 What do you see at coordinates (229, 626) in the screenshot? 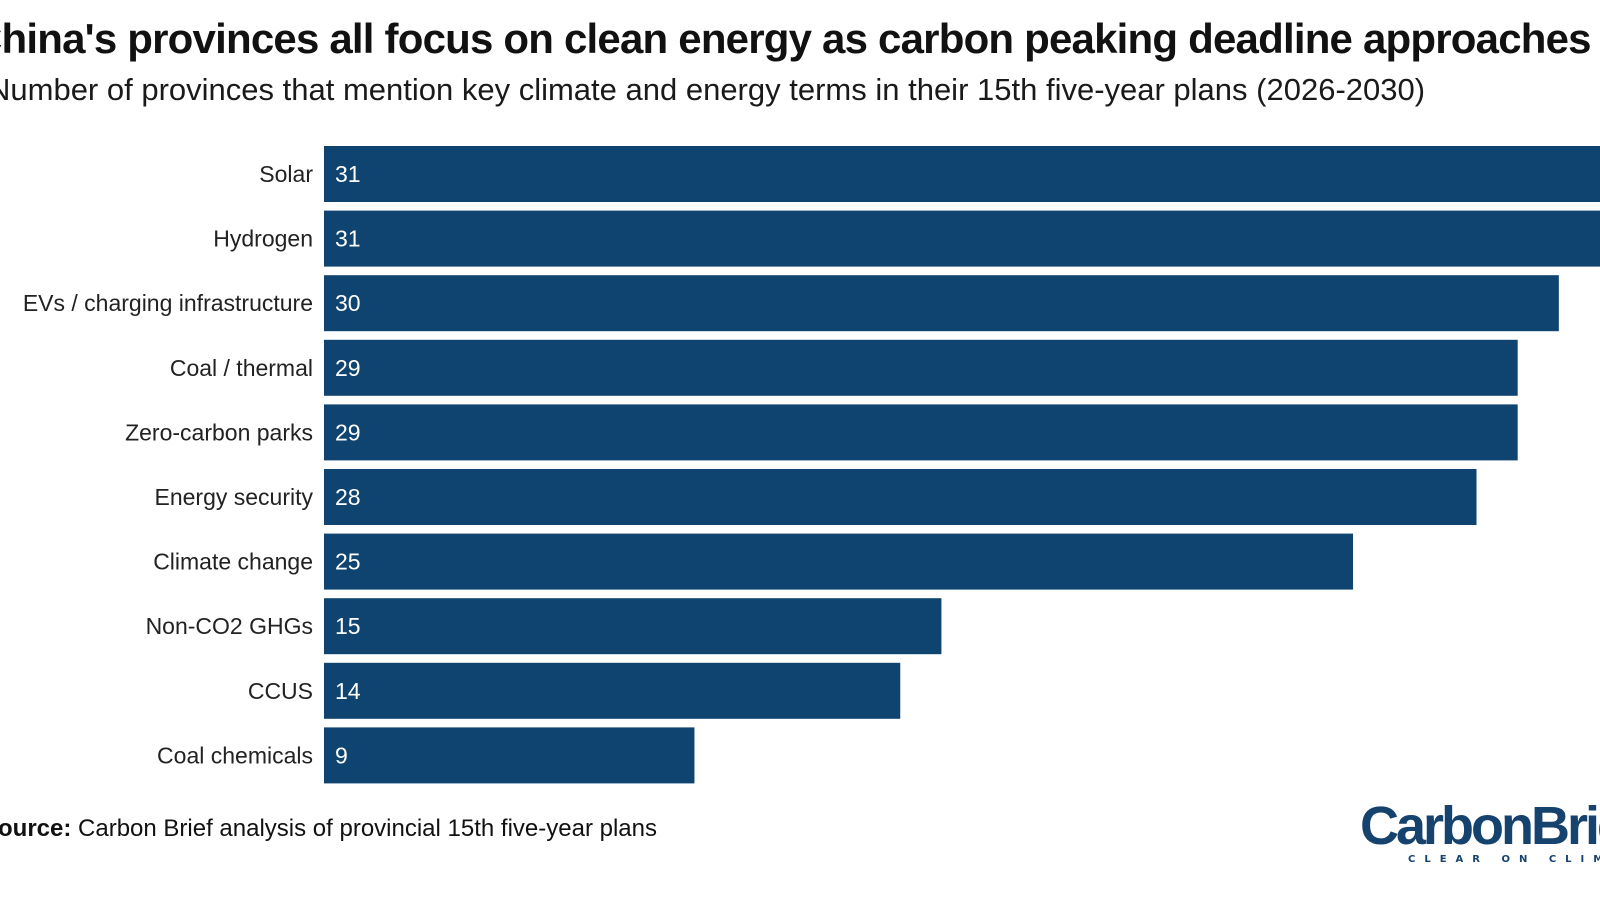
I see `category-label-7: Non-CO2 GHGs` at bounding box center [229, 626].